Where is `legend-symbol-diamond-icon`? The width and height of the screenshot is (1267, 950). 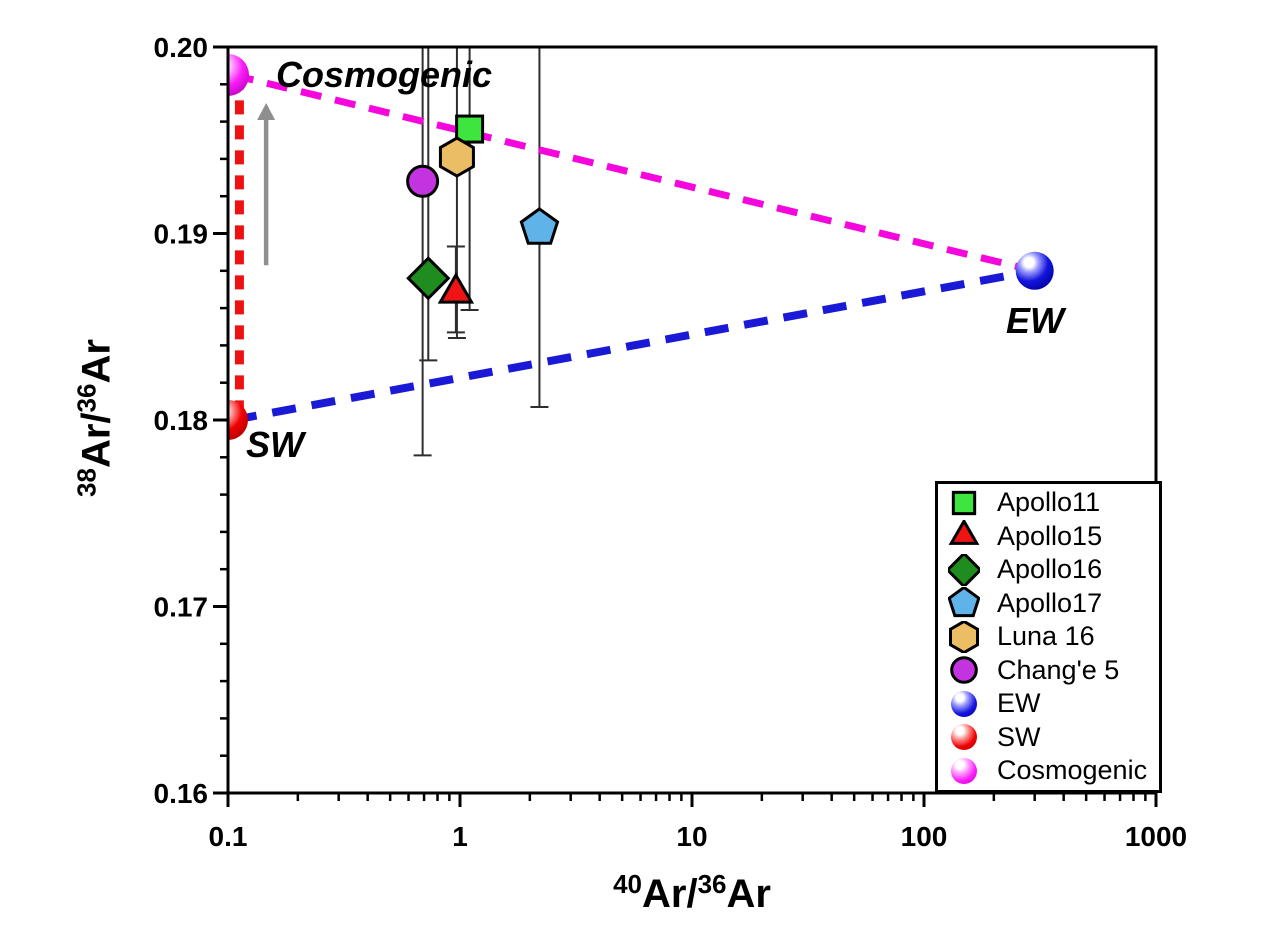 legend-symbol-diamond-icon is located at coordinates (964, 569).